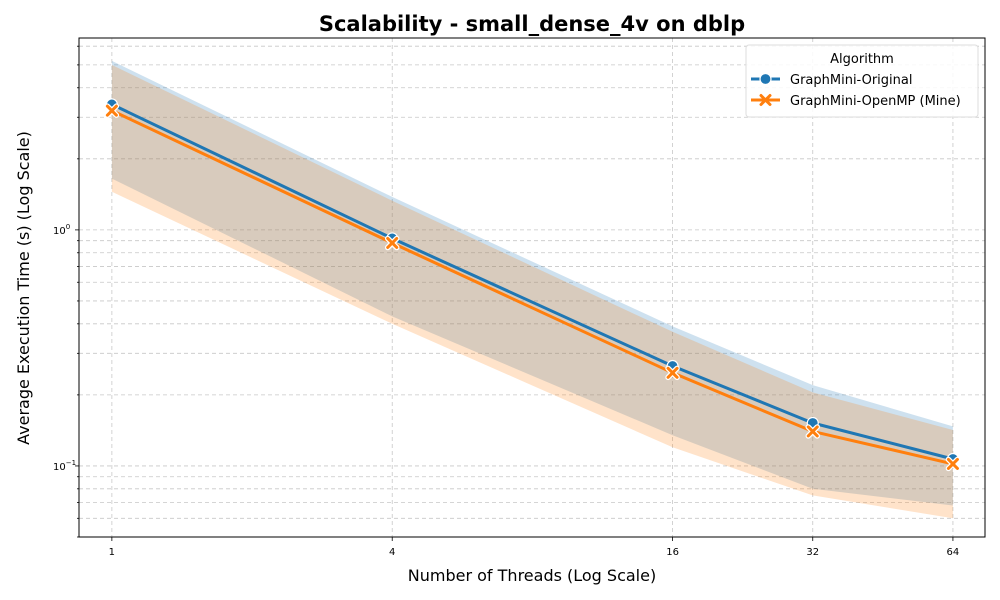  What do you see at coordinates (23, 288) in the screenshot?
I see `y-axis-label: Average Execution Time (s) (Log Scale)` at bounding box center [23, 288].